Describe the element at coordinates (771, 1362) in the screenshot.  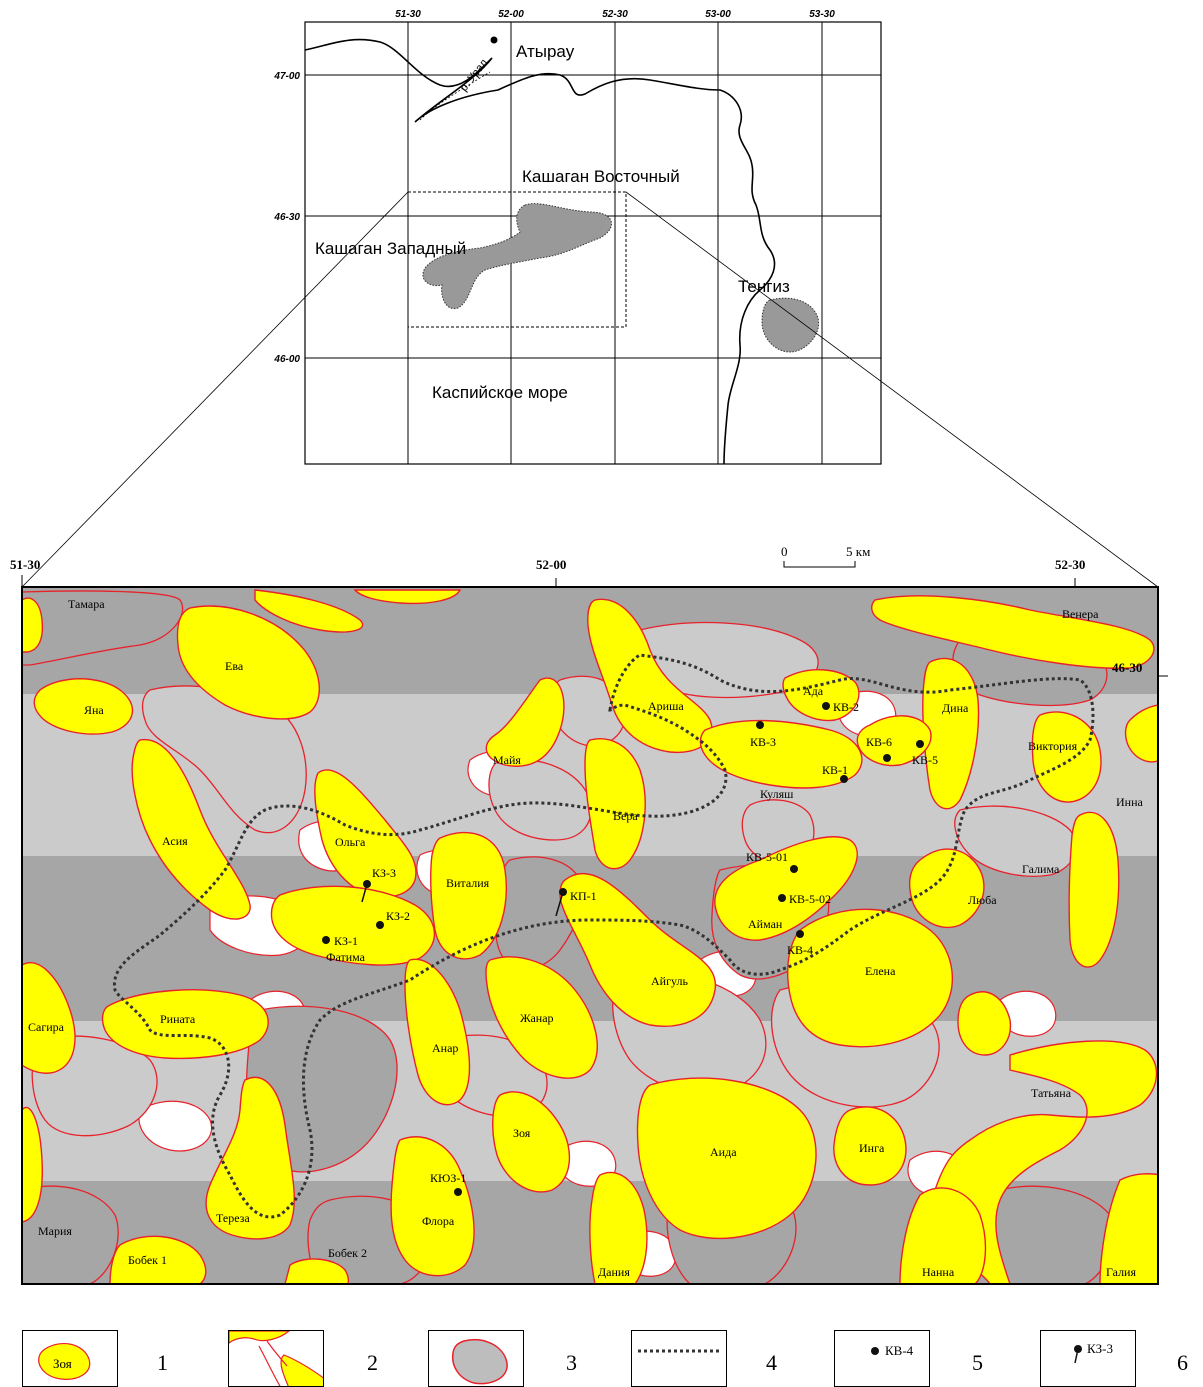
I see `legend-num: 4` at that location.